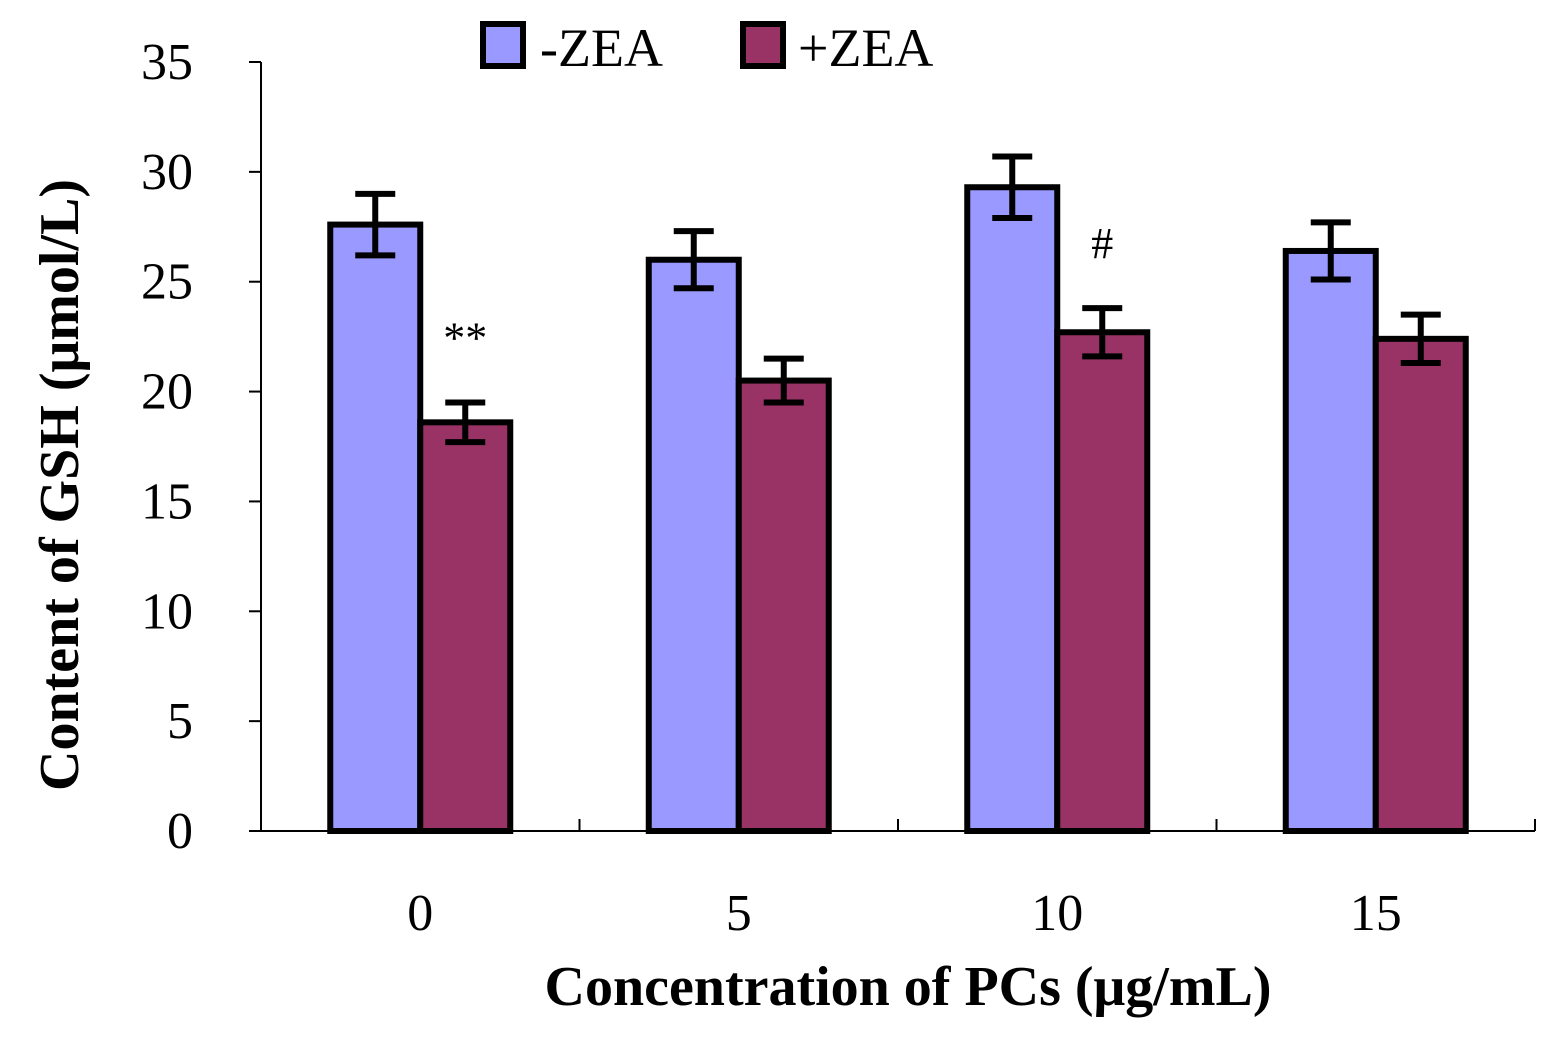  Describe the element at coordinates (167, 611) in the screenshot. I see `y-tick-label: 10` at that location.